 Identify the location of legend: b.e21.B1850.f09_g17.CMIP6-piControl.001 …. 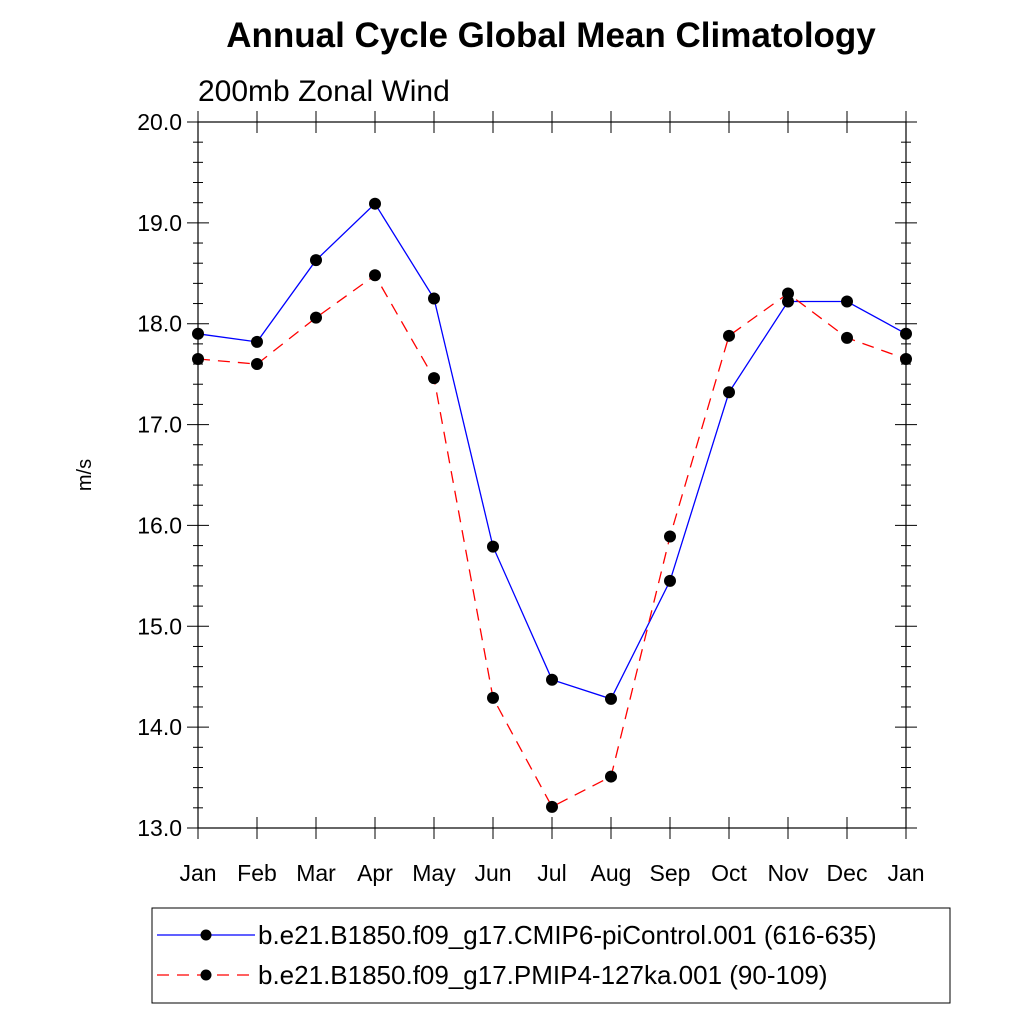
(551, 955).